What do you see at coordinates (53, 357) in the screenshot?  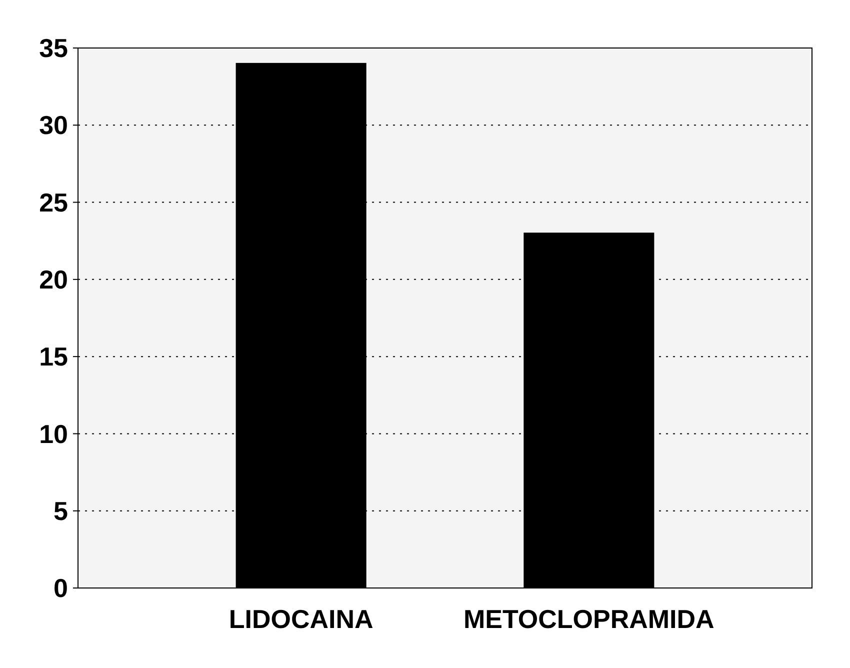 I see `y-tick-label: 15` at bounding box center [53, 357].